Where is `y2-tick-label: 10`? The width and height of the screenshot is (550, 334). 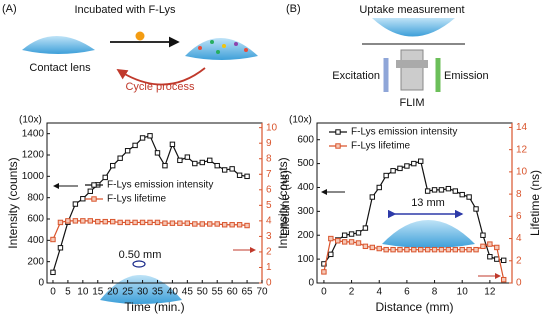 y2-tick-label: 10 is located at coordinates (522, 172).